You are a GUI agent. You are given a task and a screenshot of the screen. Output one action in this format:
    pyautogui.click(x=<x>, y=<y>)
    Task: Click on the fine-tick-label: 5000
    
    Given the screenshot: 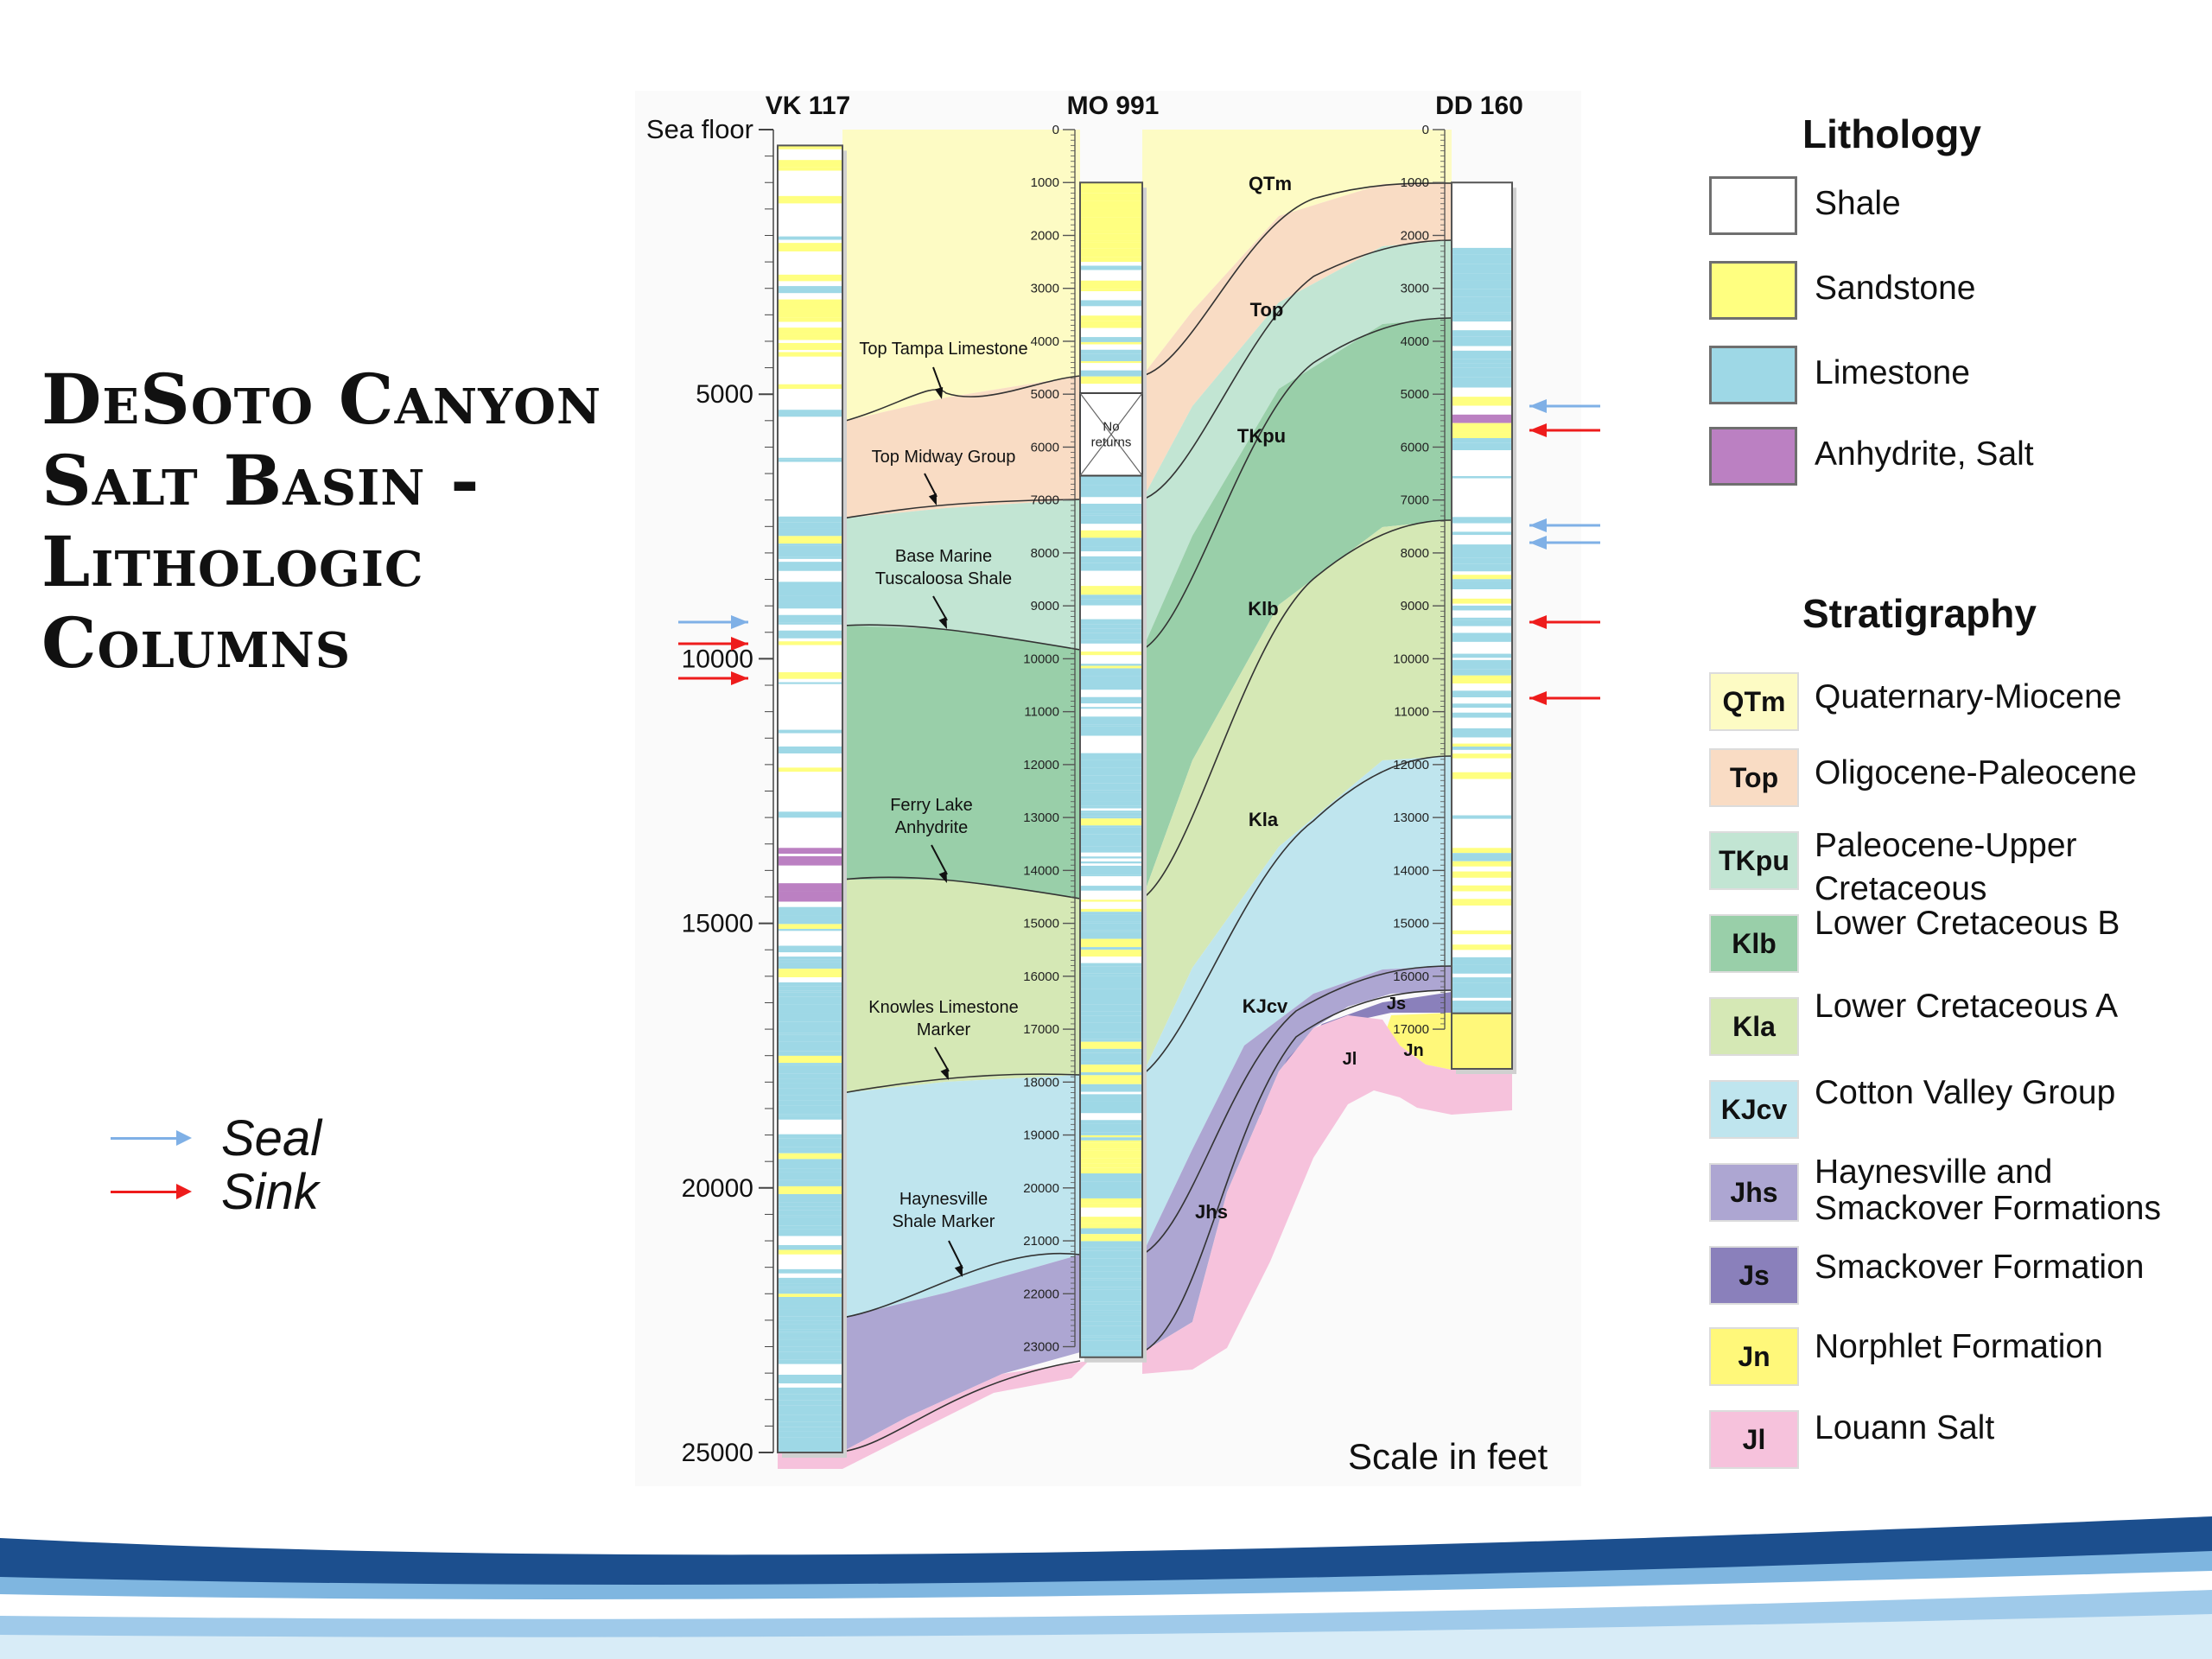 What is the action you would take?
    pyautogui.click(x=1045, y=394)
    